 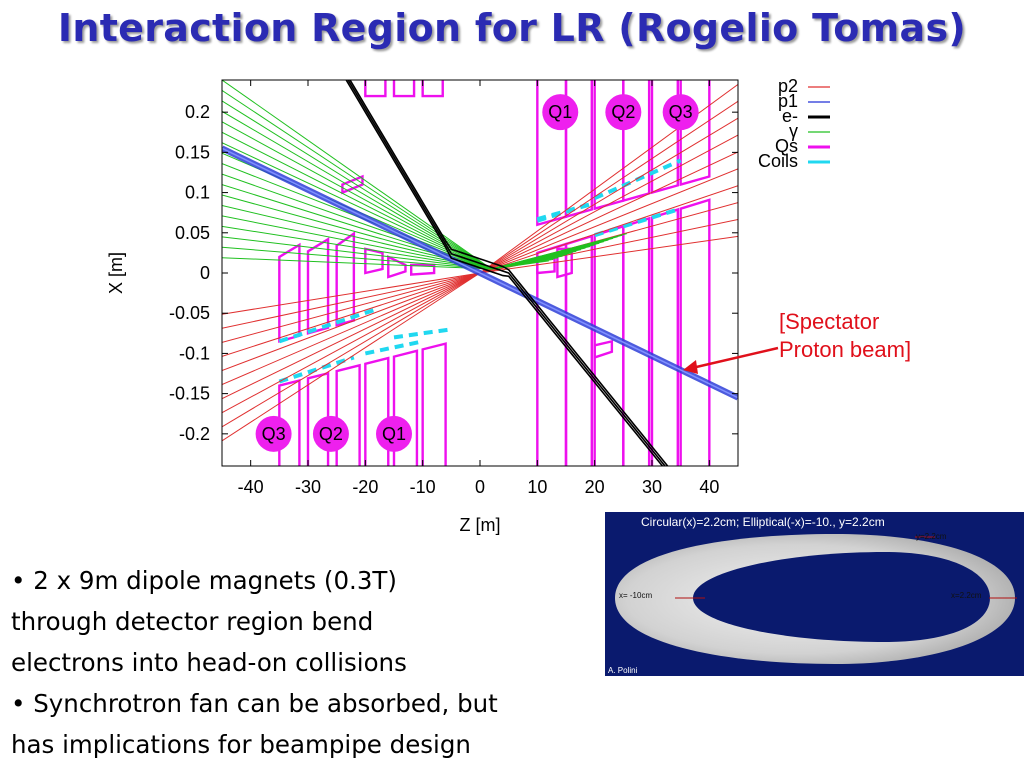 I want to click on y-tick-label: -0.1, so click(x=194, y=353).